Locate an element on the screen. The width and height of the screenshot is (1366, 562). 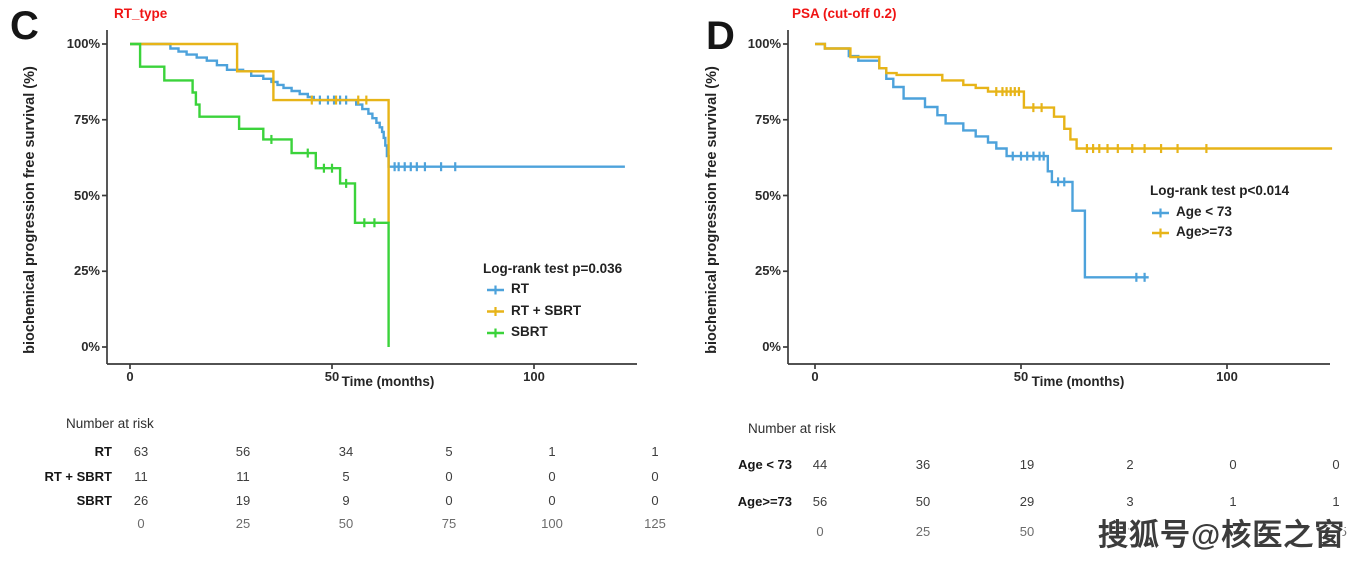
legend-title-logrank: Log-rank test p<0.014 is located at coordinates (1220, 190).